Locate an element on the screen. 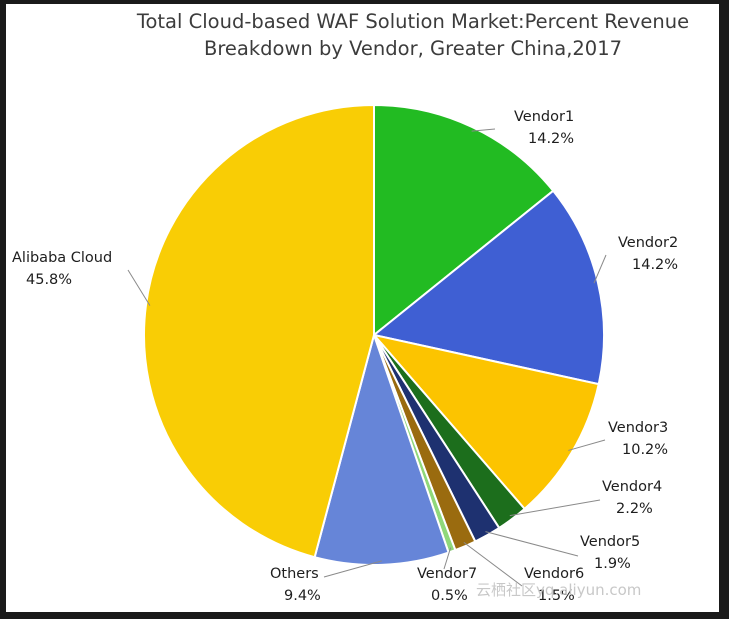  slice-label-value: 45.8% is located at coordinates (49, 280).